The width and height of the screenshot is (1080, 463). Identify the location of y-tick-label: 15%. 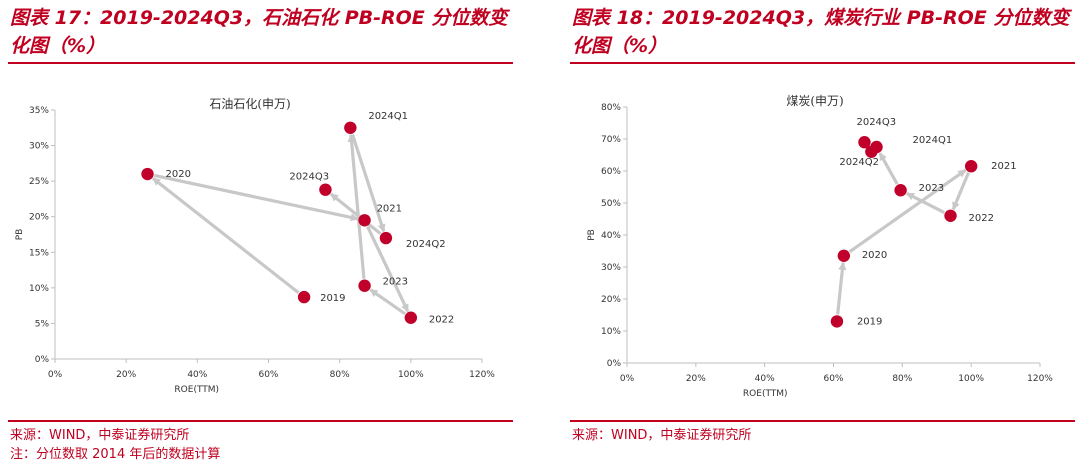
(39, 253).